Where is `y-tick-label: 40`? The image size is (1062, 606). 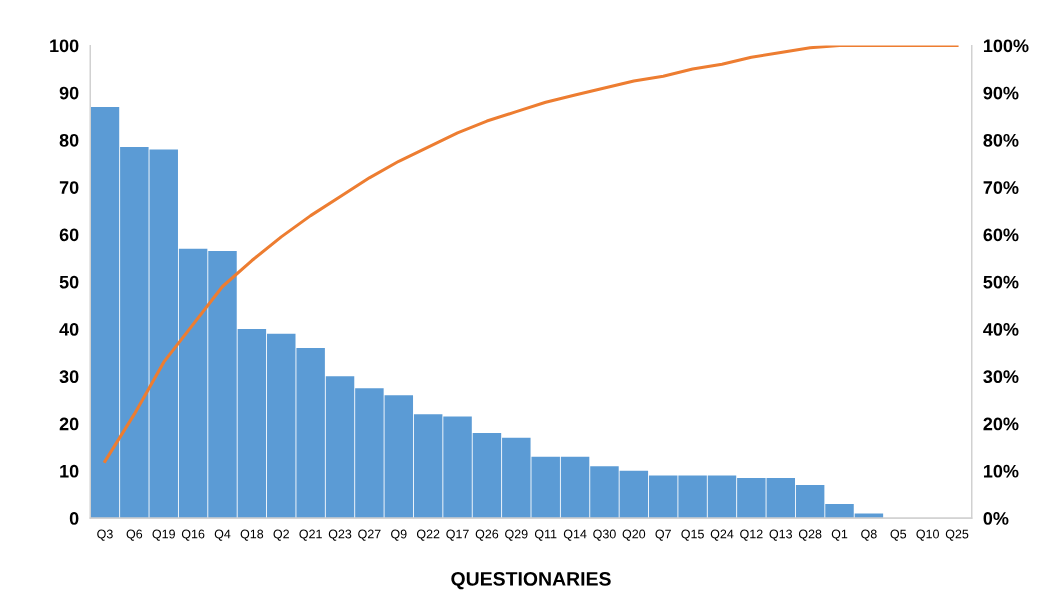 y-tick-label: 40 is located at coordinates (69, 329).